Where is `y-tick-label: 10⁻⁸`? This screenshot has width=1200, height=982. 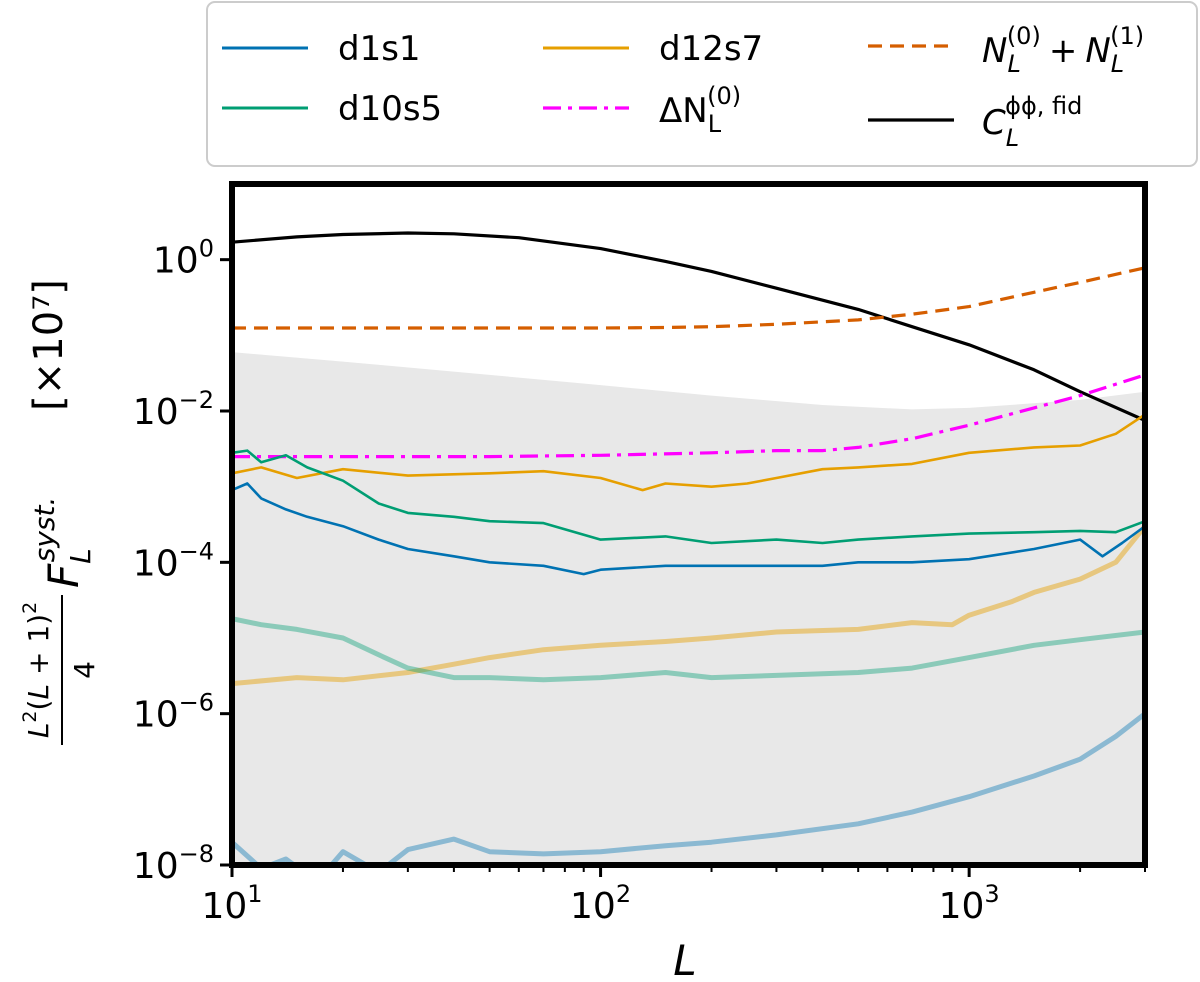
y-tick-label: 10⁻⁸ is located at coordinates (173, 863).